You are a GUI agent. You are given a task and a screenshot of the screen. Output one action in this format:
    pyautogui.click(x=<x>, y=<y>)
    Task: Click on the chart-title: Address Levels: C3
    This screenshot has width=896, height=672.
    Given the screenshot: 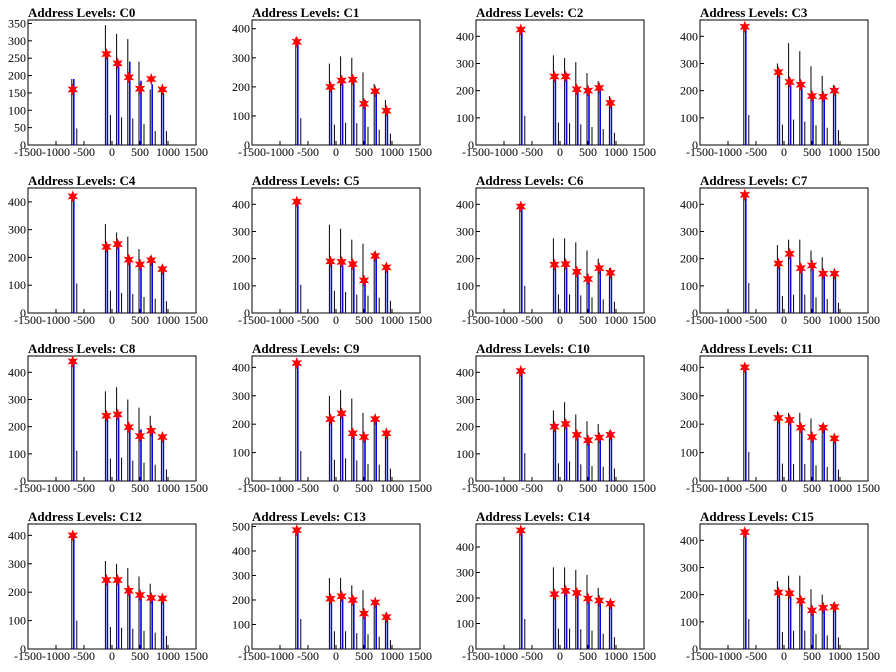 What is the action you would take?
    pyautogui.click(x=754, y=12)
    